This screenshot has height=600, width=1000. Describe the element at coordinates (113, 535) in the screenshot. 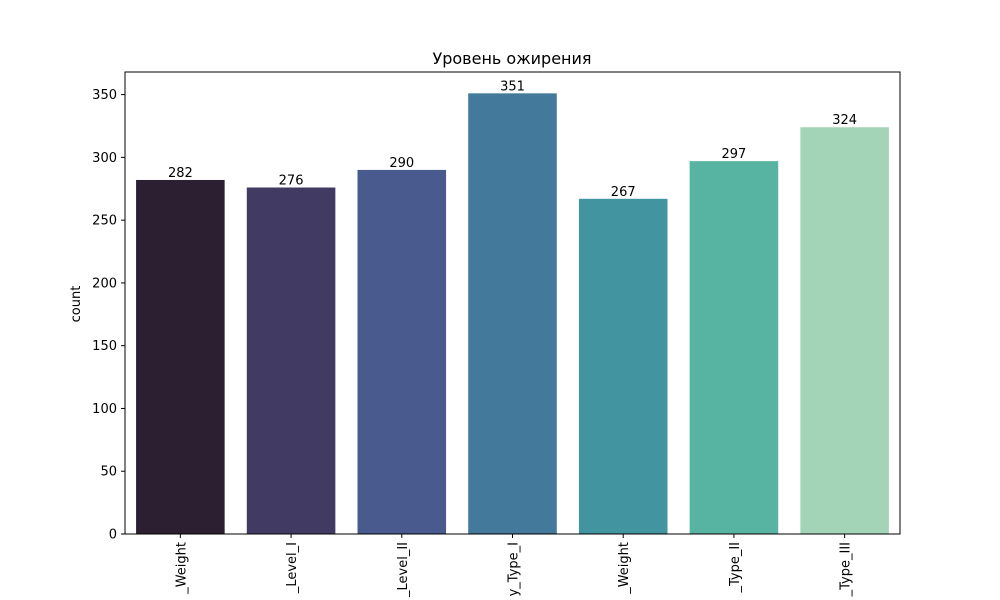

I see `y-tick-label: 0` at that location.